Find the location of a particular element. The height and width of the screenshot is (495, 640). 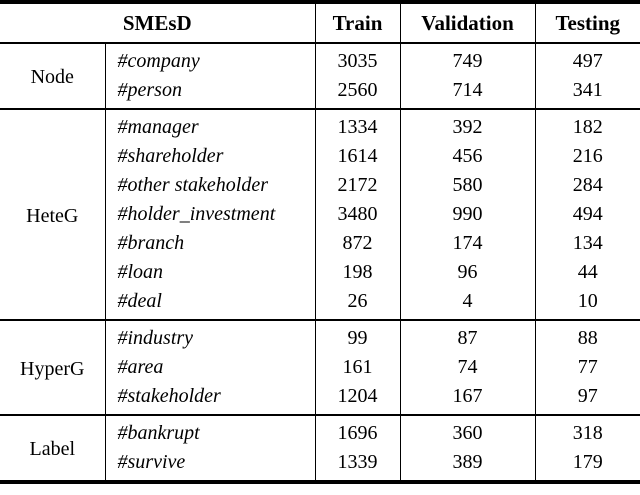

testing-value: 88 is located at coordinates (587, 336).